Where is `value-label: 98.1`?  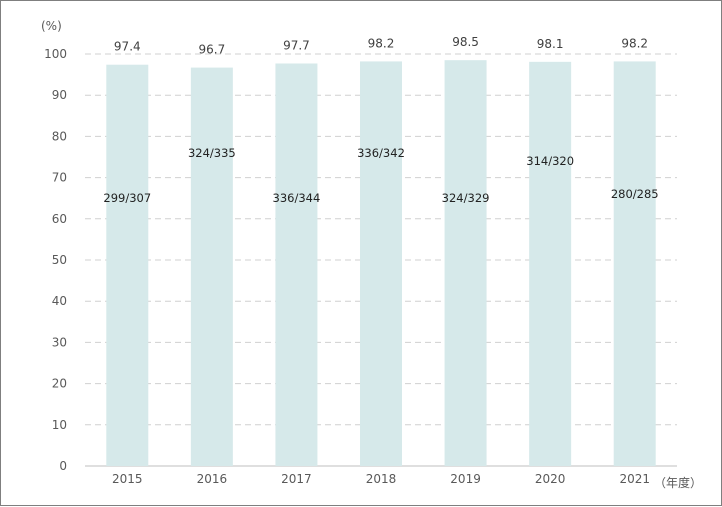
value-label: 98.1 is located at coordinates (550, 44).